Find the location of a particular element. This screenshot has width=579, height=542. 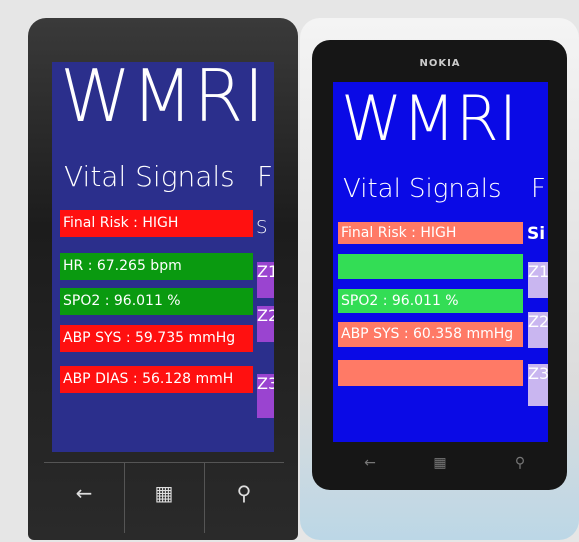

side-header: S is located at coordinates (262, 227).